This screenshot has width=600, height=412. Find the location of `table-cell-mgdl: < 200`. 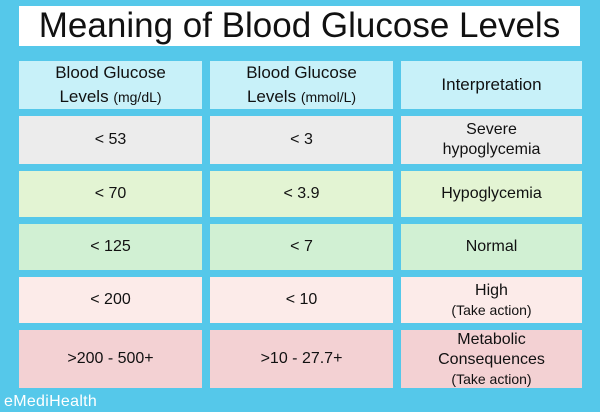

table-cell-mgdl: < 200 is located at coordinates (110, 300).